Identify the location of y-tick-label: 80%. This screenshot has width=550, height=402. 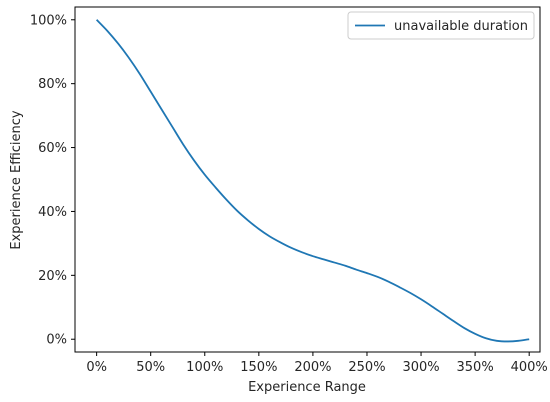
(52, 84).